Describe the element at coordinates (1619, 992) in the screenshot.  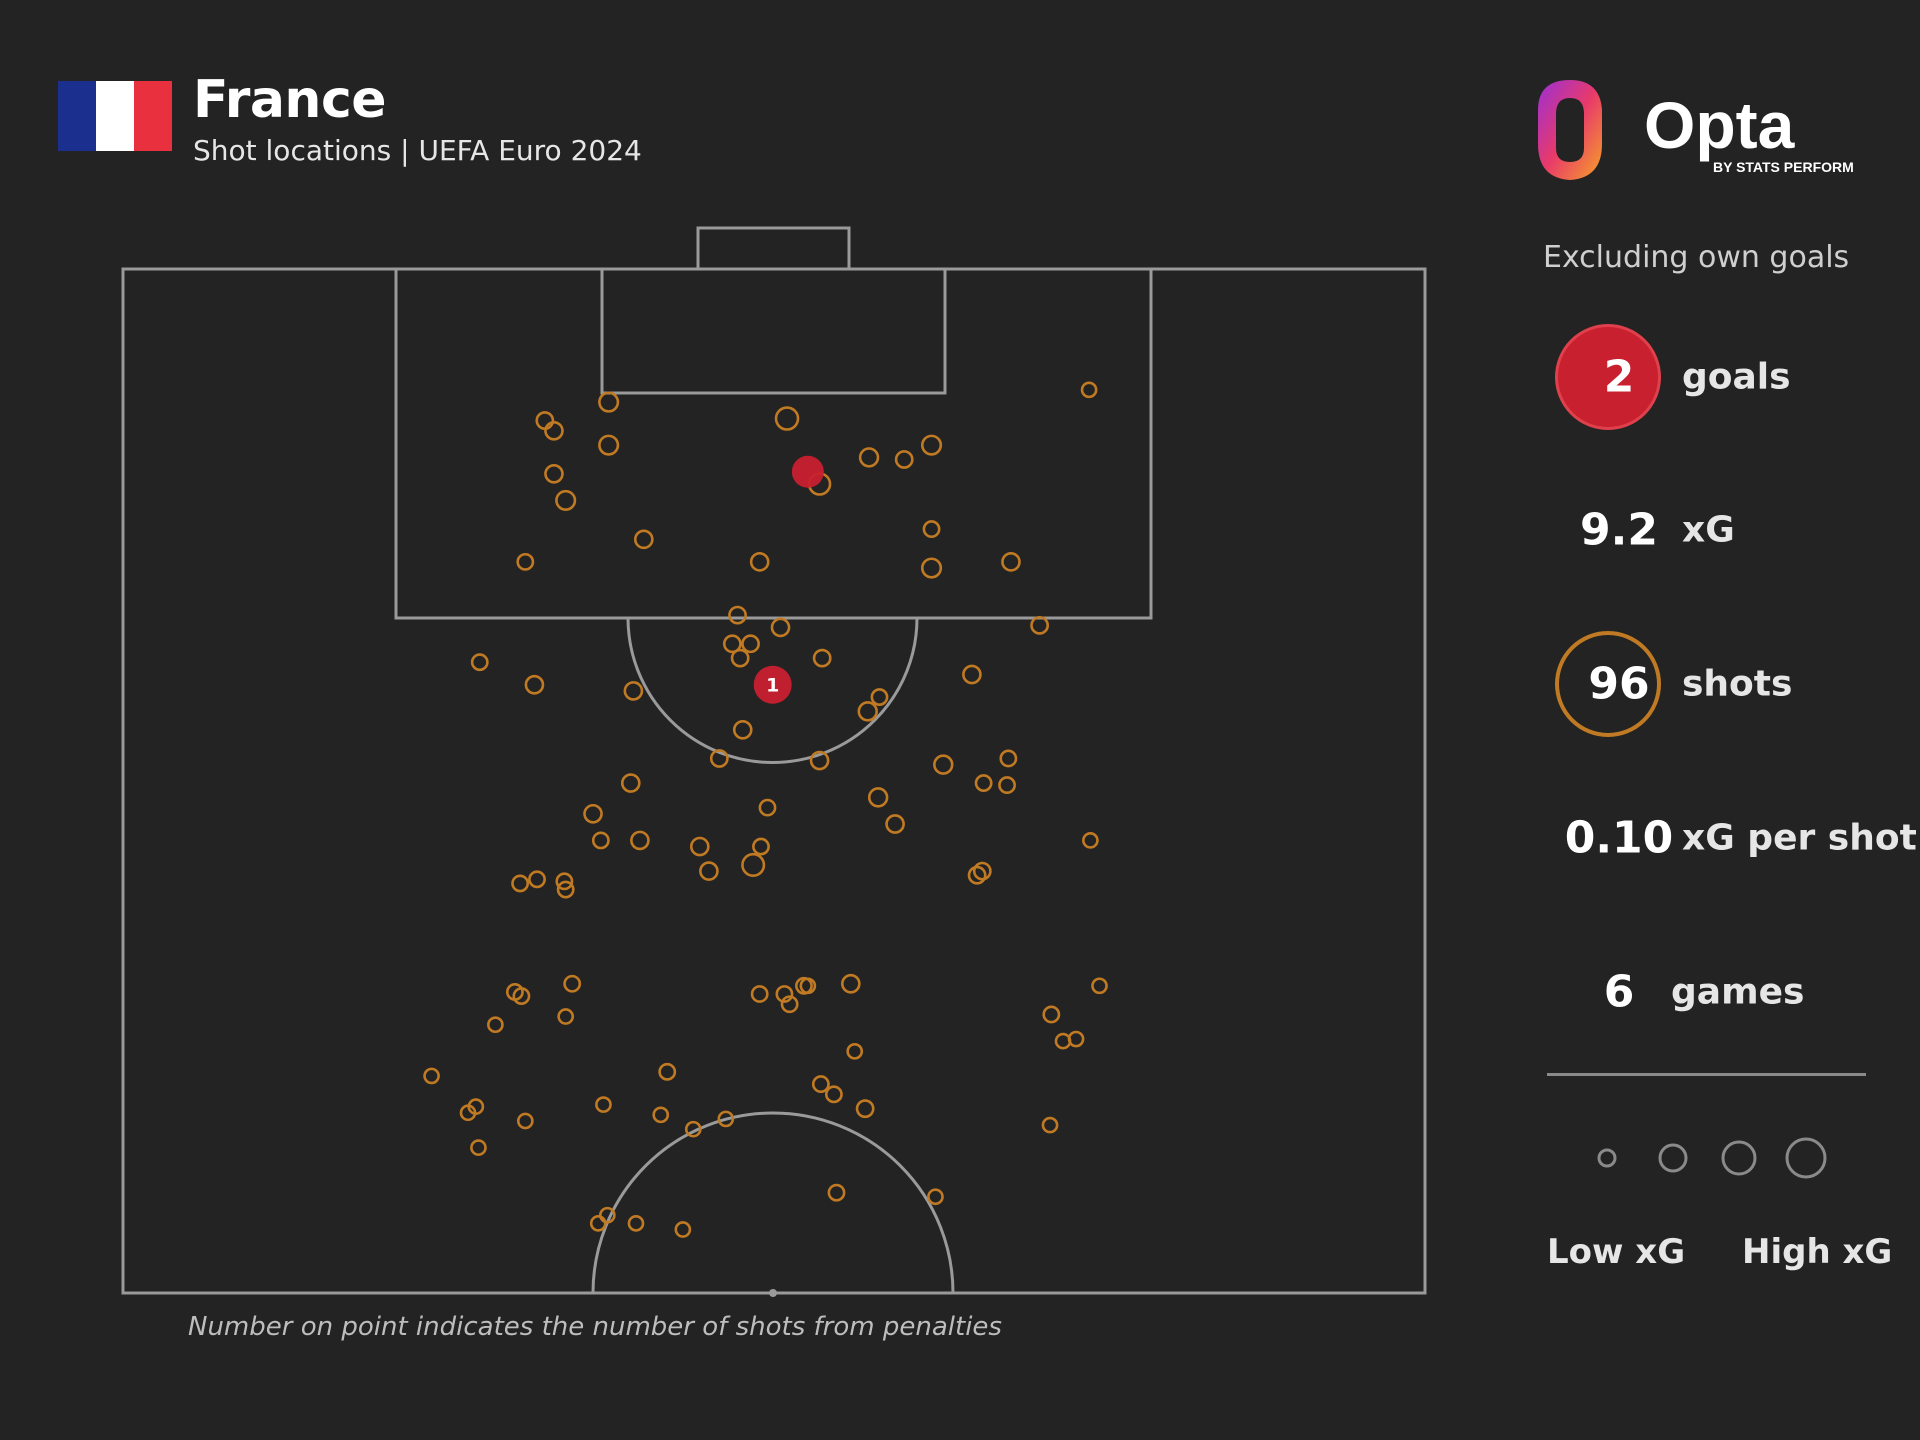
I see `games-value: 6` at that location.